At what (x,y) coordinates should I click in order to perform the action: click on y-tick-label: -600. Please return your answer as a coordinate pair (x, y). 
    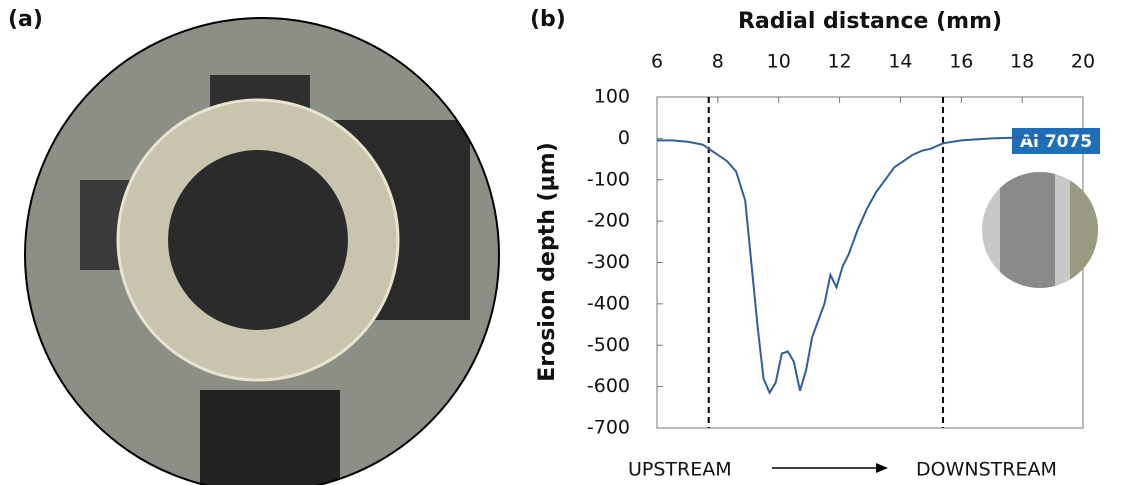
    Looking at the image, I should click on (608, 386).